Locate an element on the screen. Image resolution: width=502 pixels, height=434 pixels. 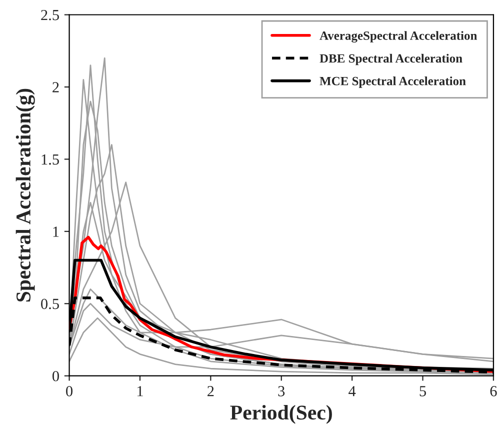
x-tick-label: 0 is located at coordinates (69, 391).